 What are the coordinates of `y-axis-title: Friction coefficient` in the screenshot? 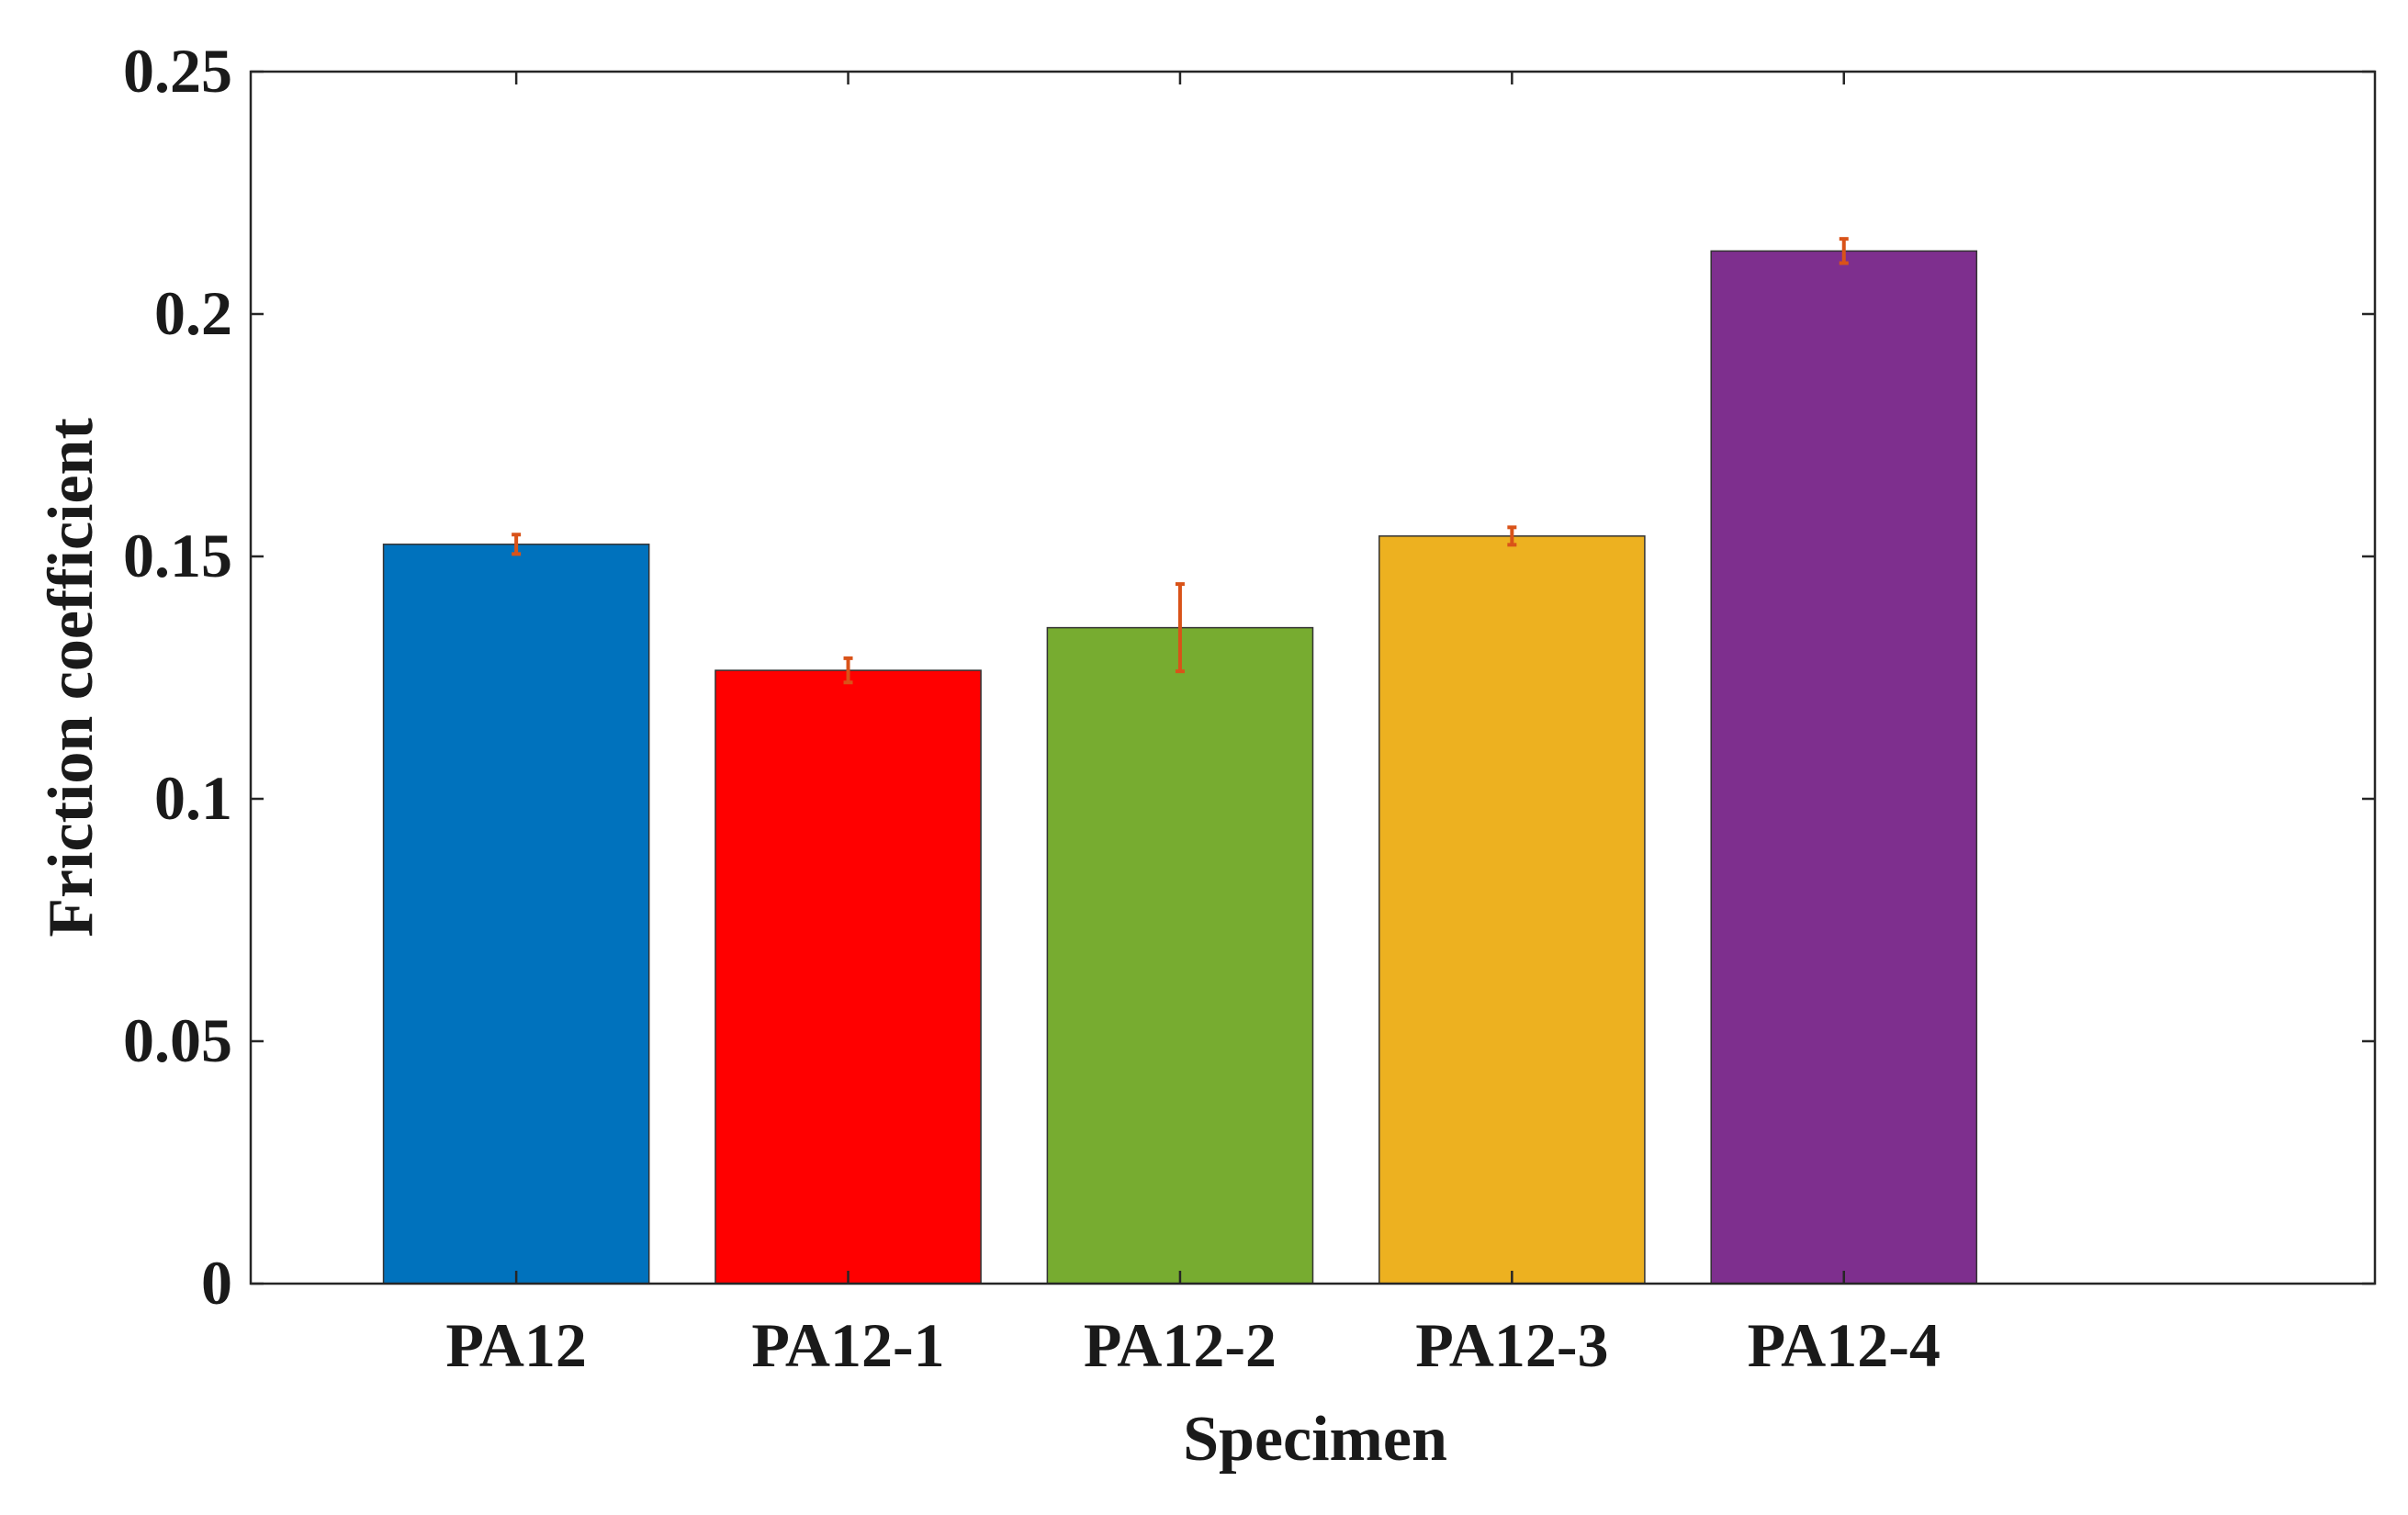 It's located at (72, 677).